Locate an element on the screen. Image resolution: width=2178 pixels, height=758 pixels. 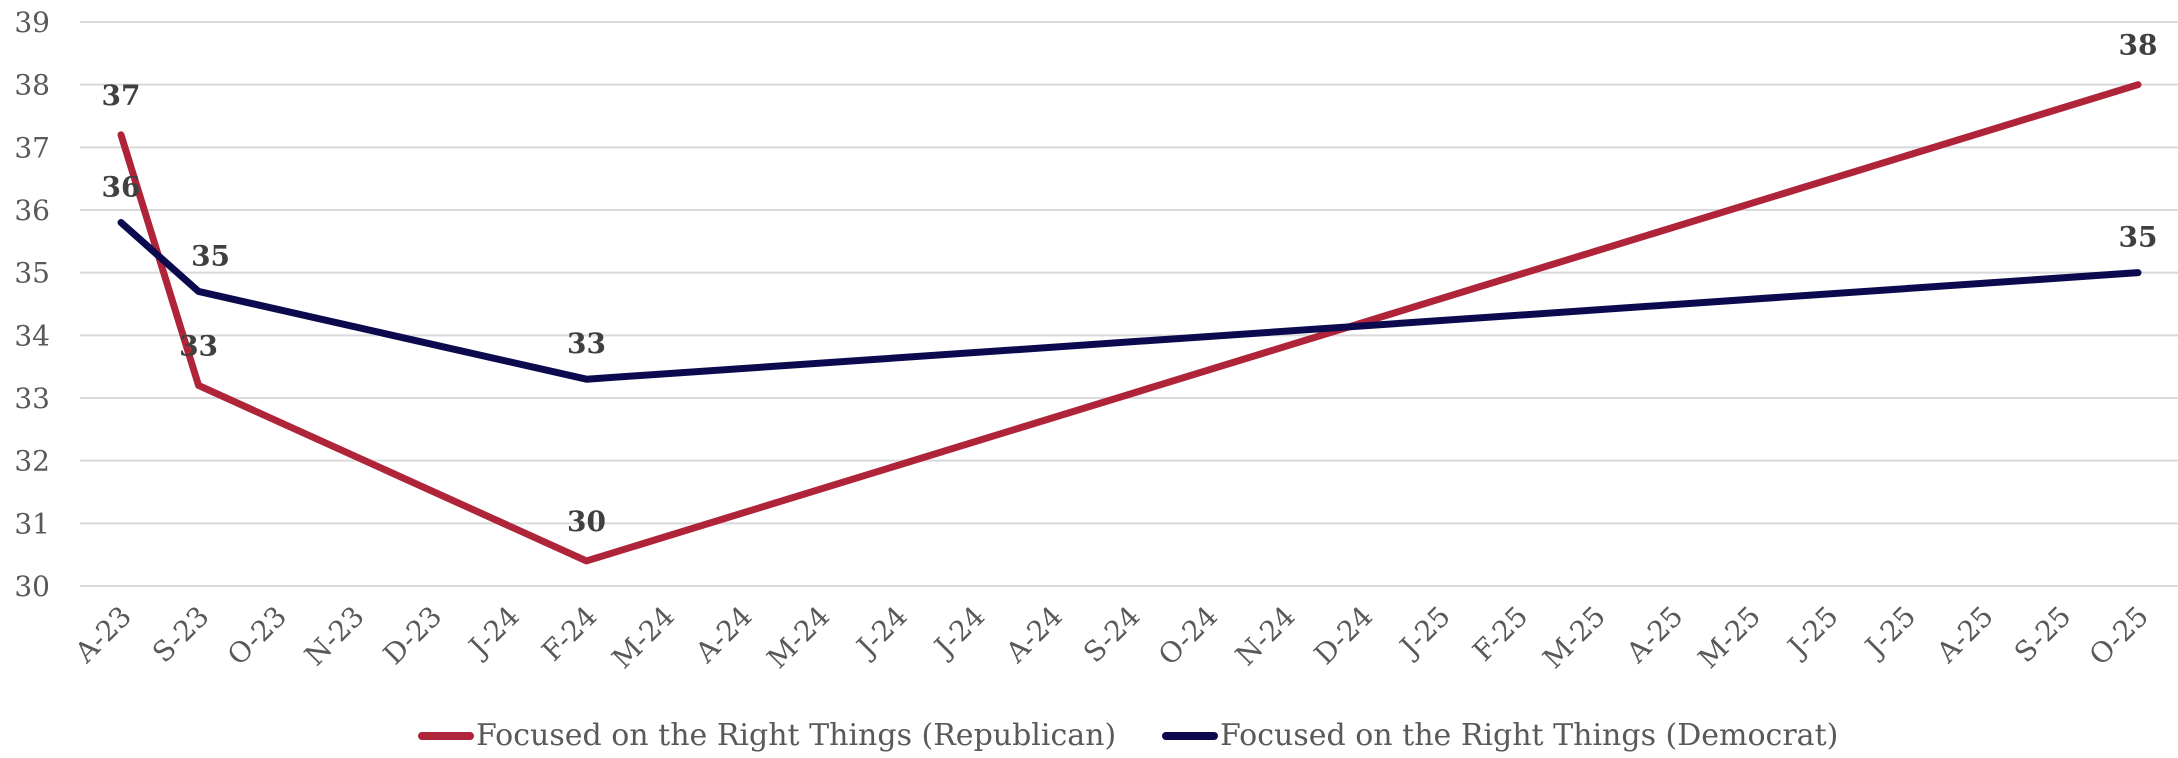
y-tick-label: 36 is located at coordinates (32, 210).